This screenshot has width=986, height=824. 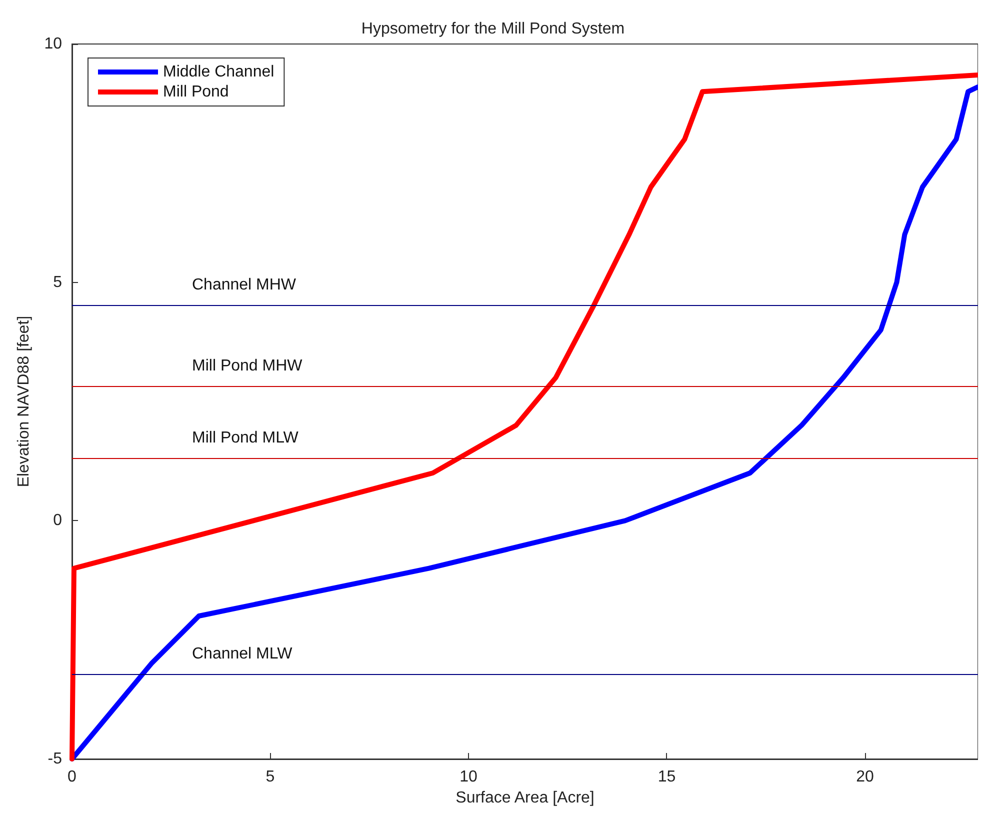 I want to click on x-tick-label: 20, so click(x=865, y=777).